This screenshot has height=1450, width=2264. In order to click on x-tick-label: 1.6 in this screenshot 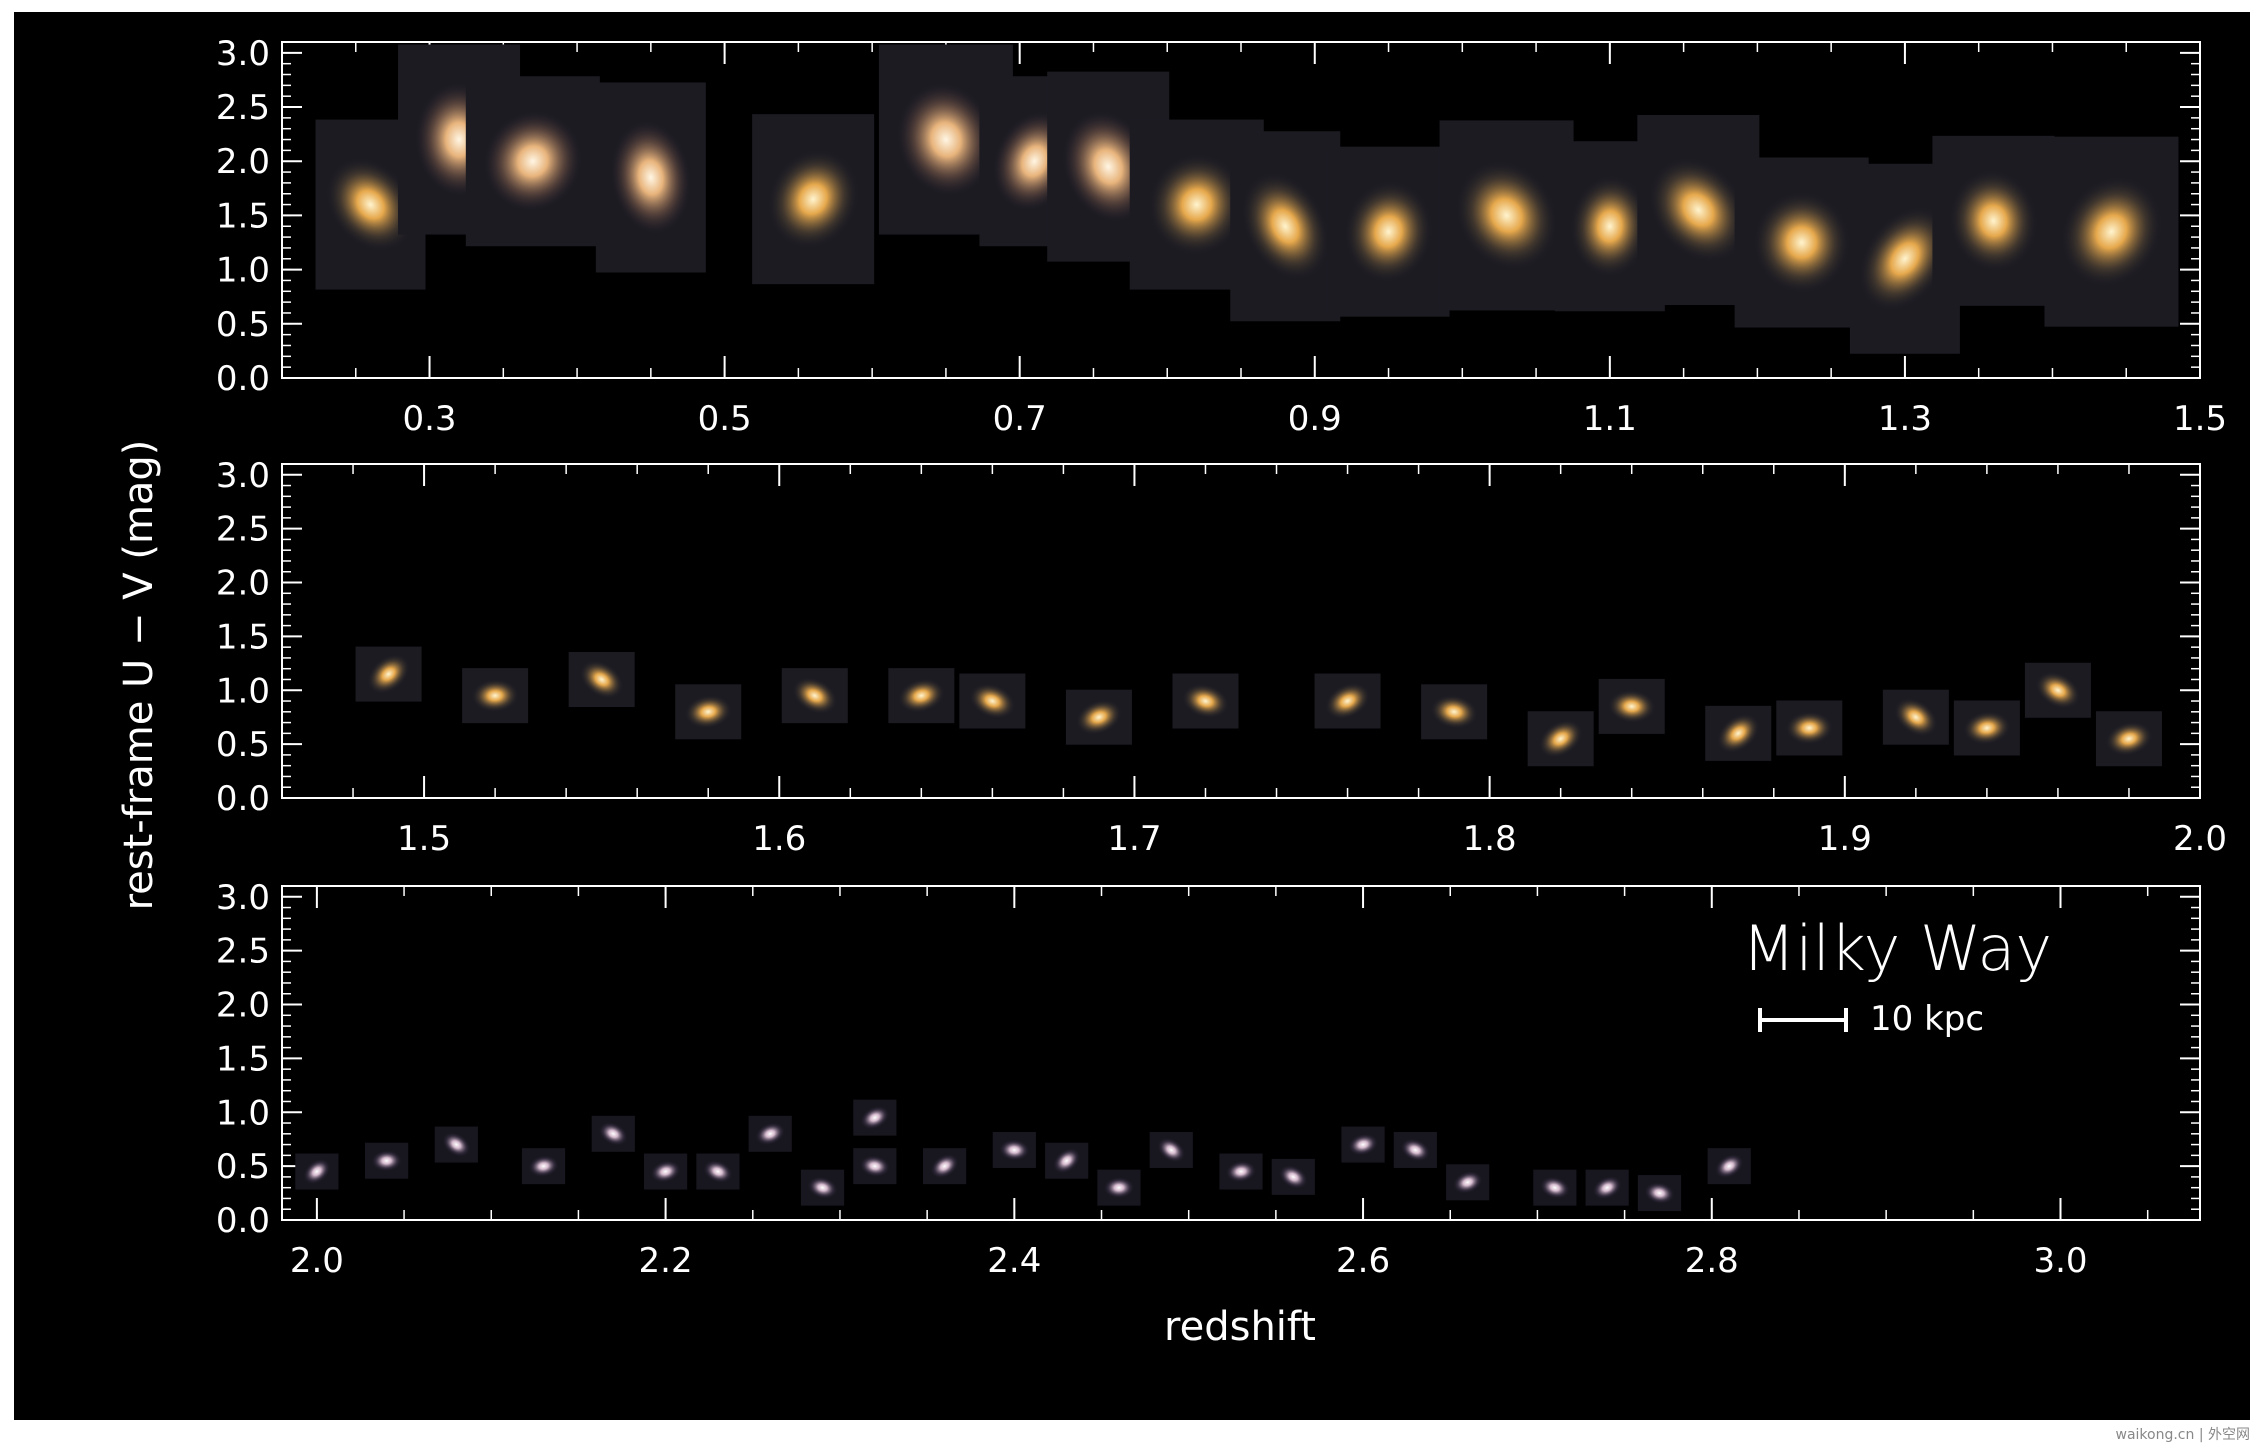, I will do `click(779, 839)`.